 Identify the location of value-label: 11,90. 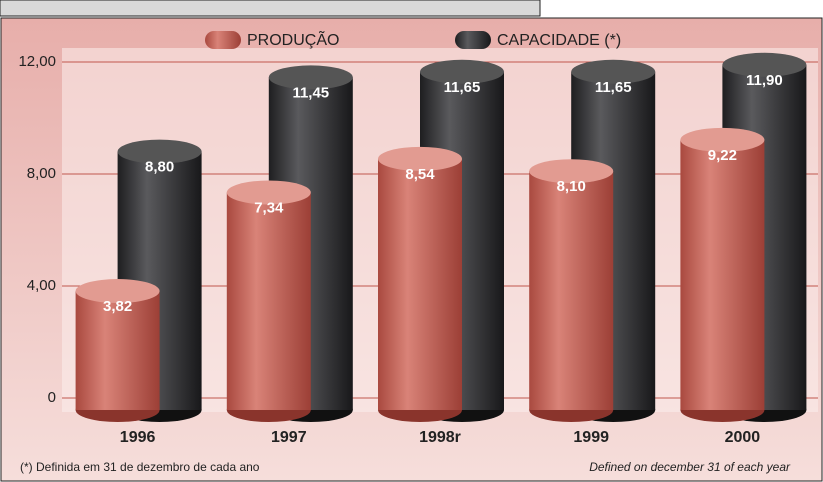
(764, 80).